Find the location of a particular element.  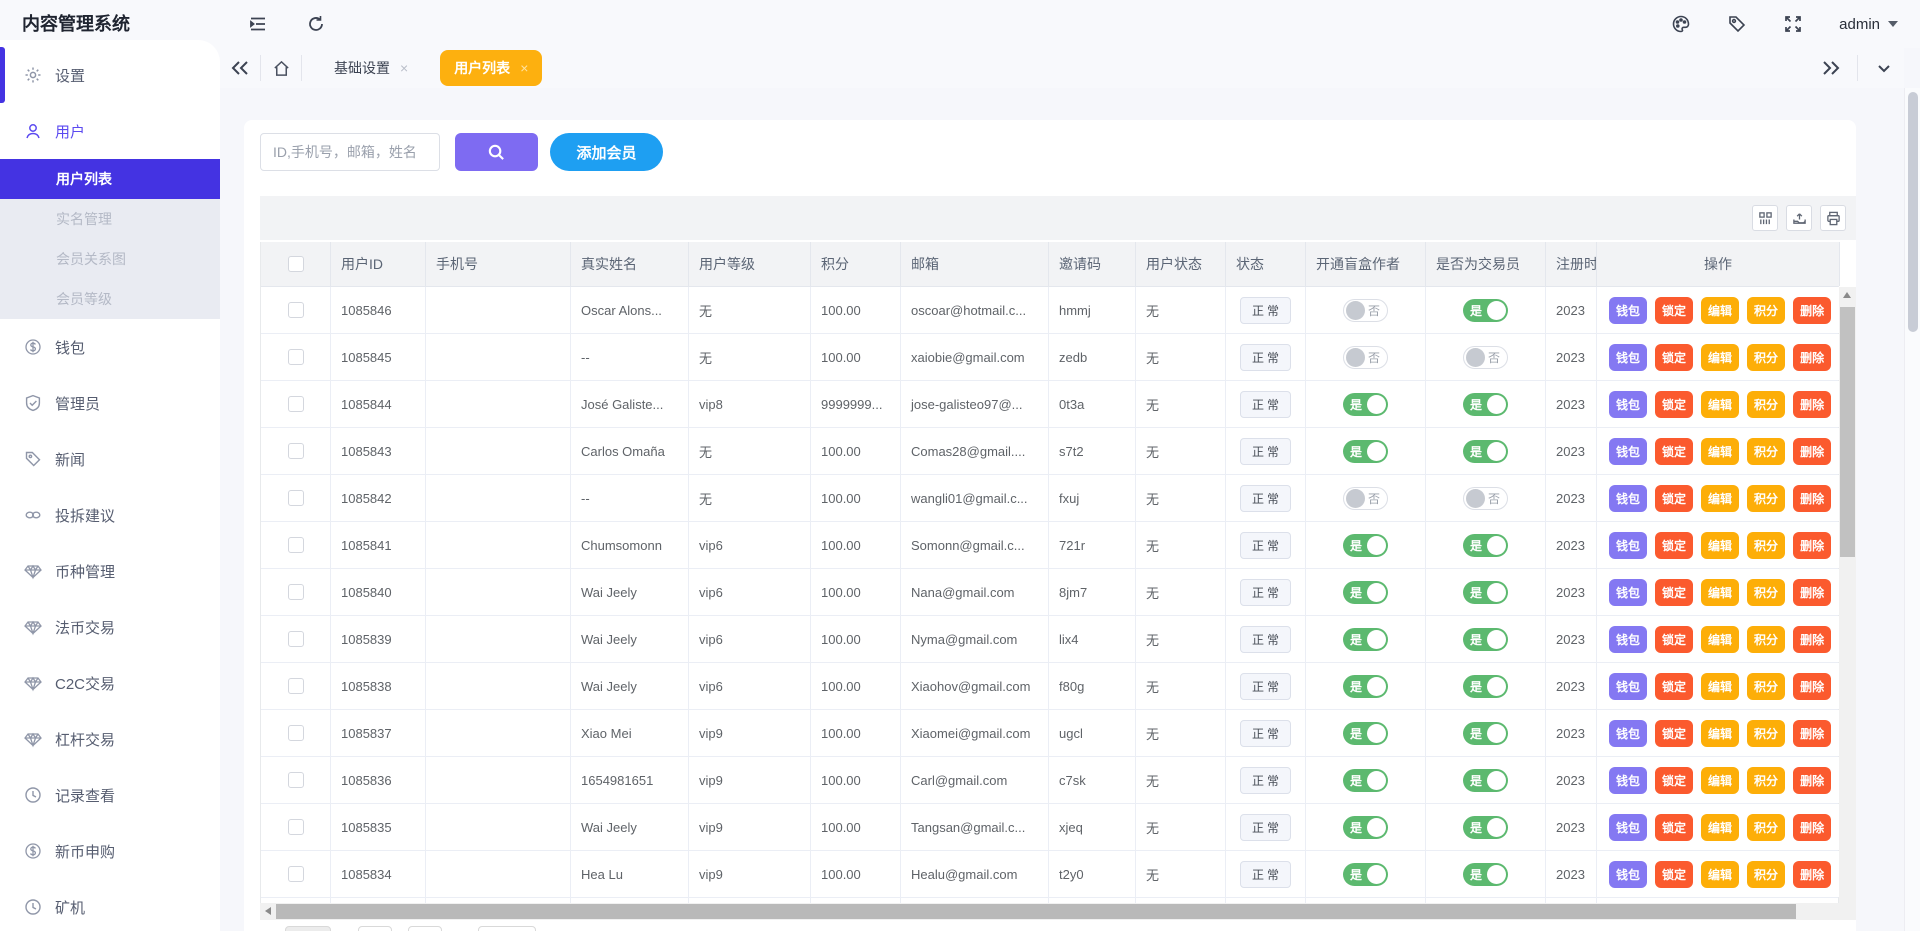

search-button is located at coordinates (496, 152).